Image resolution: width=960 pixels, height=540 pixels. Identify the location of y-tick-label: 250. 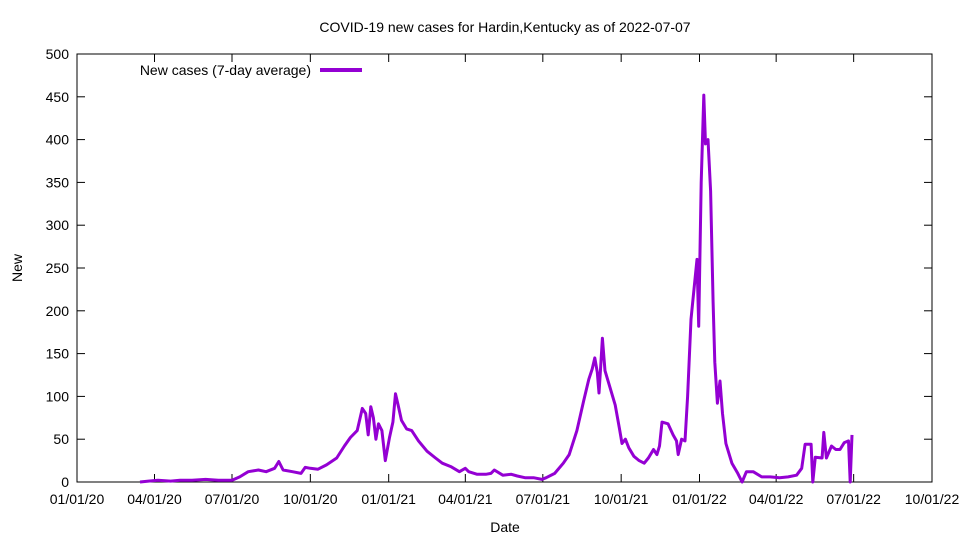
(58, 268).